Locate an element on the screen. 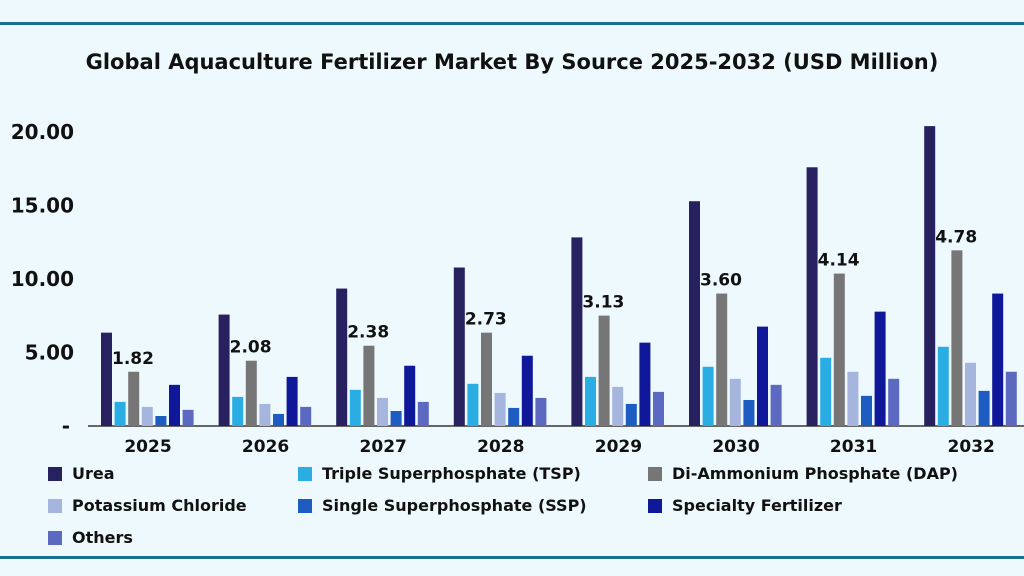 The image size is (1024, 576). x-tick-label: 2027 is located at coordinates (383, 447).